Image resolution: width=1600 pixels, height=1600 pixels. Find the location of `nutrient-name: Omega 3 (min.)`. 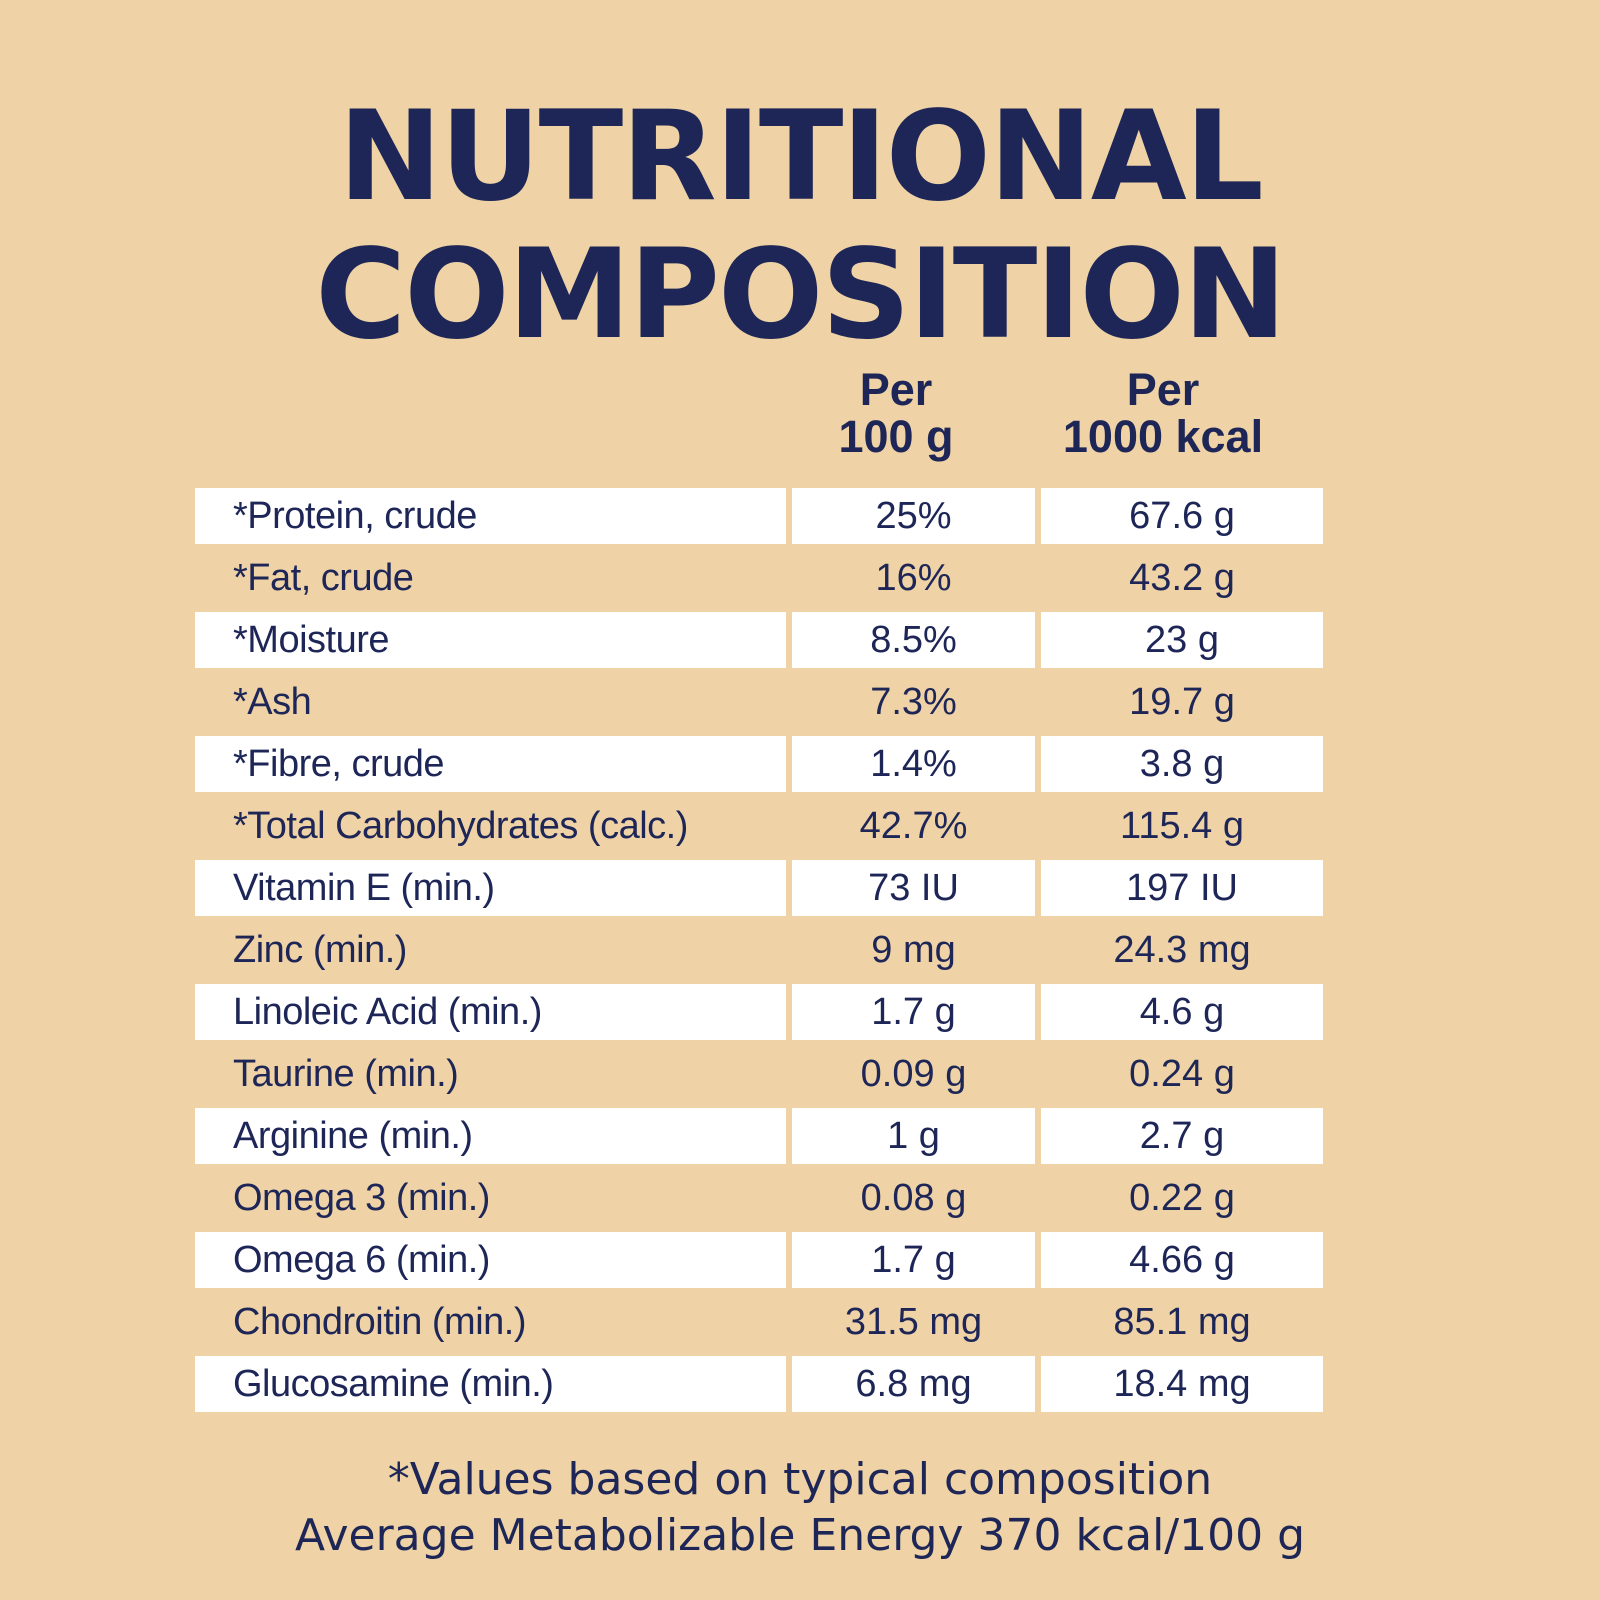

nutrient-name: Omega 3 (min.) is located at coordinates (361, 1197).